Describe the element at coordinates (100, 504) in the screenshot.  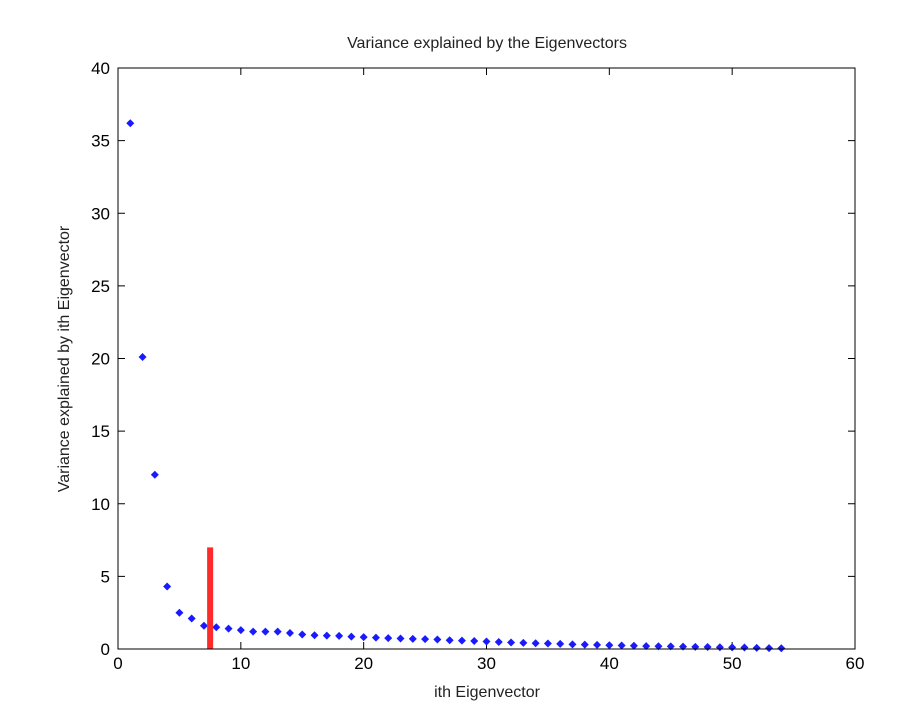
I see `y-tick-label: 10` at that location.